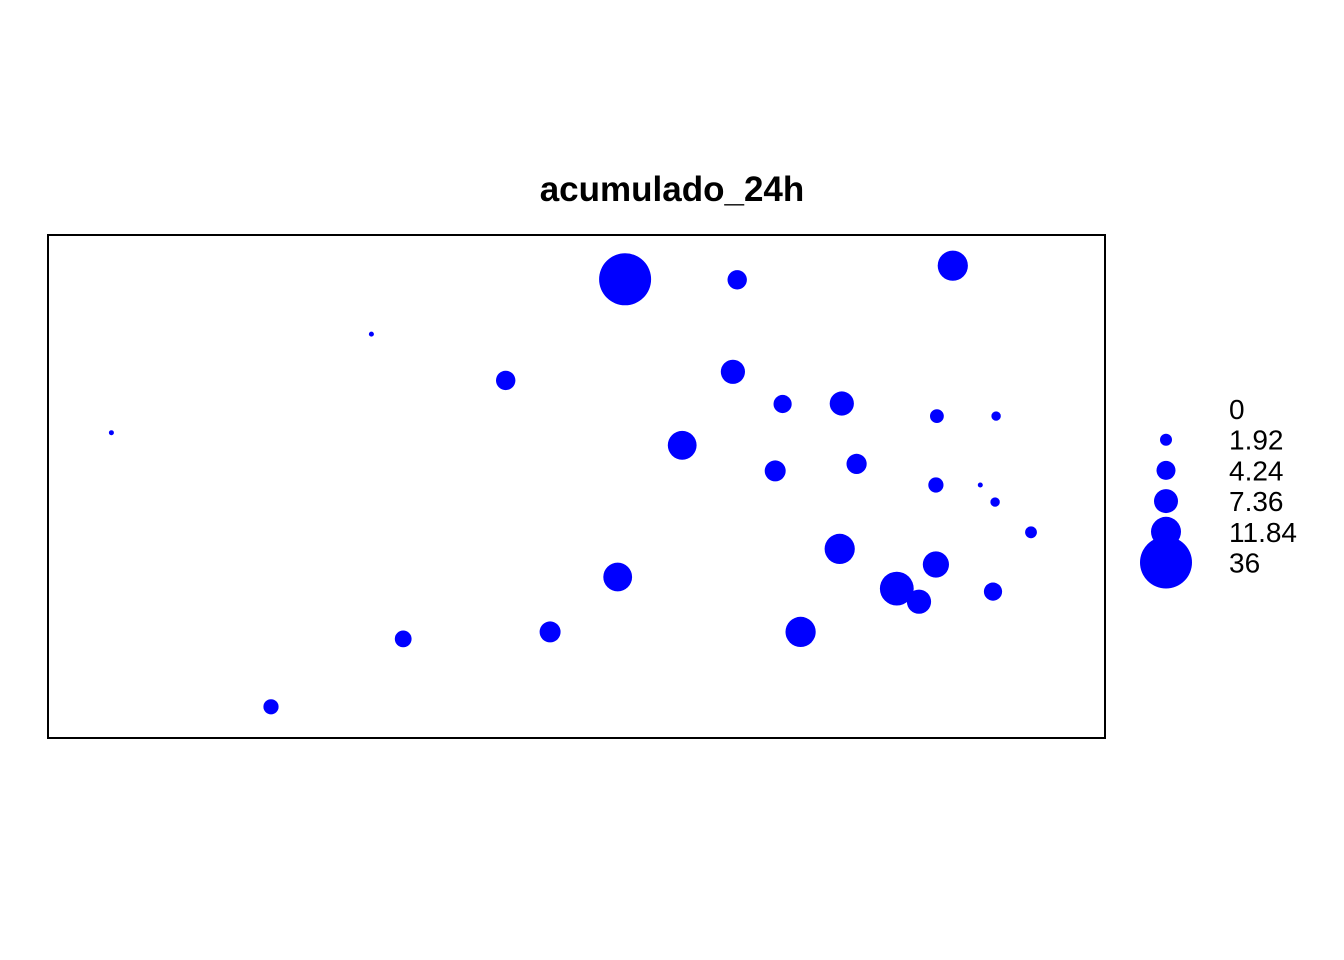 The width and height of the screenshot is (1344, 960). Describe the element at coordinates (1263, 532) in the screenshot. I see `legend-label-5: 11.84` at that location.